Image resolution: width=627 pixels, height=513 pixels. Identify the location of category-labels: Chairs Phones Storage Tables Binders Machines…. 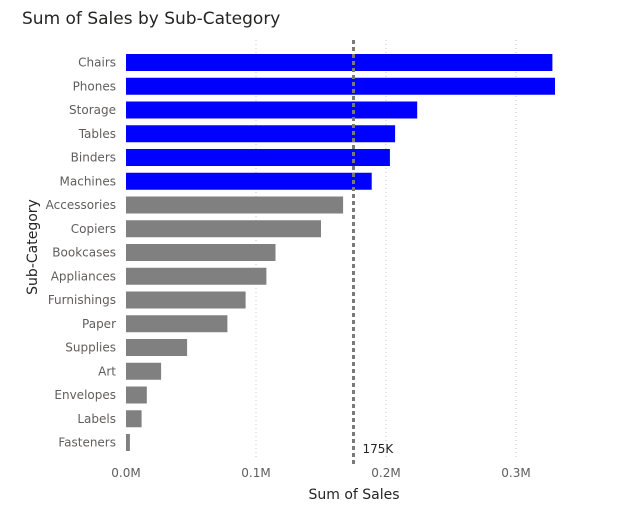
(81, 253).